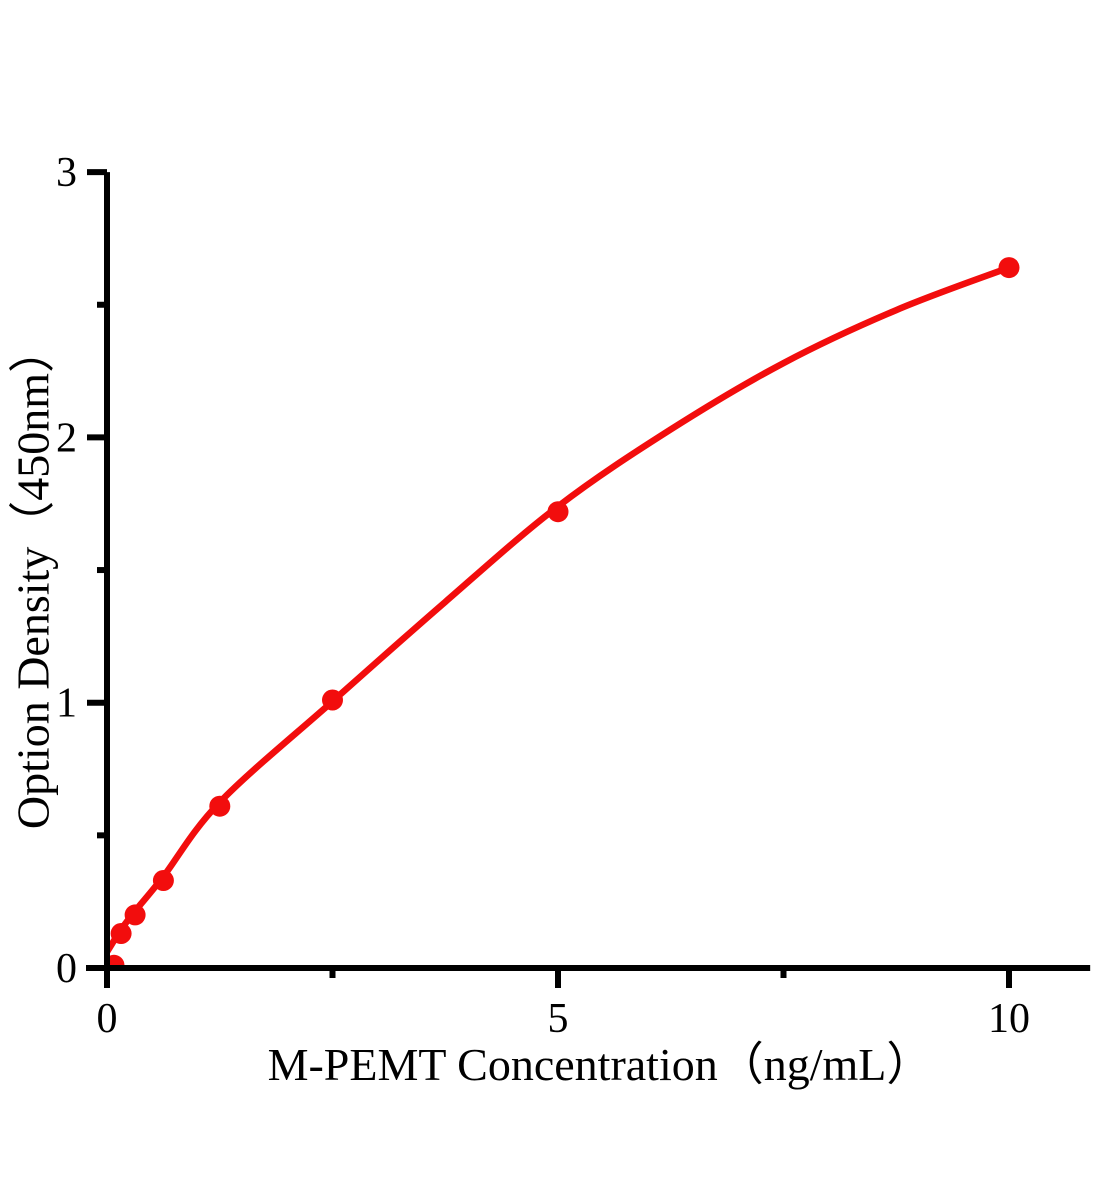 The height and width of the screenshot is (1200, 1104). What do you see at coordinates (66, 438) in the screenshot?
I see `y-tick-label: 2` at bounding box center [66, 438].